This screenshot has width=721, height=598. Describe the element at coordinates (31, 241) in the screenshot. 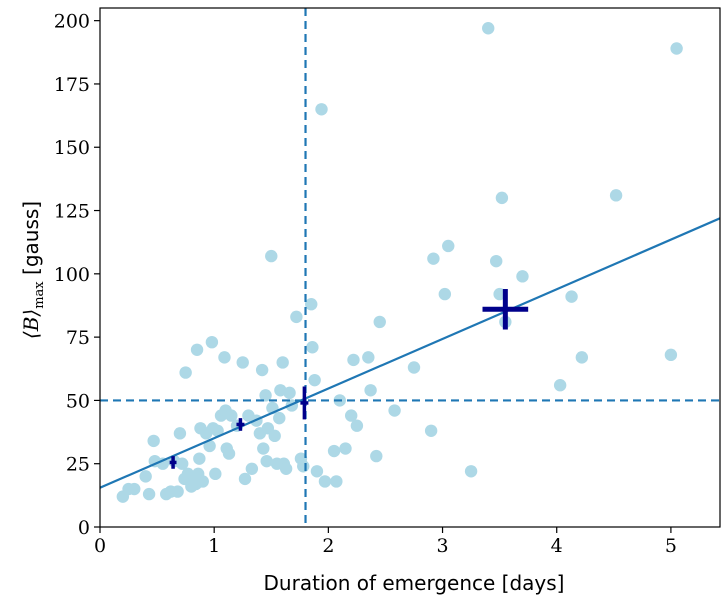

I see `y-axis-label-unit: [gauss]` at that location.